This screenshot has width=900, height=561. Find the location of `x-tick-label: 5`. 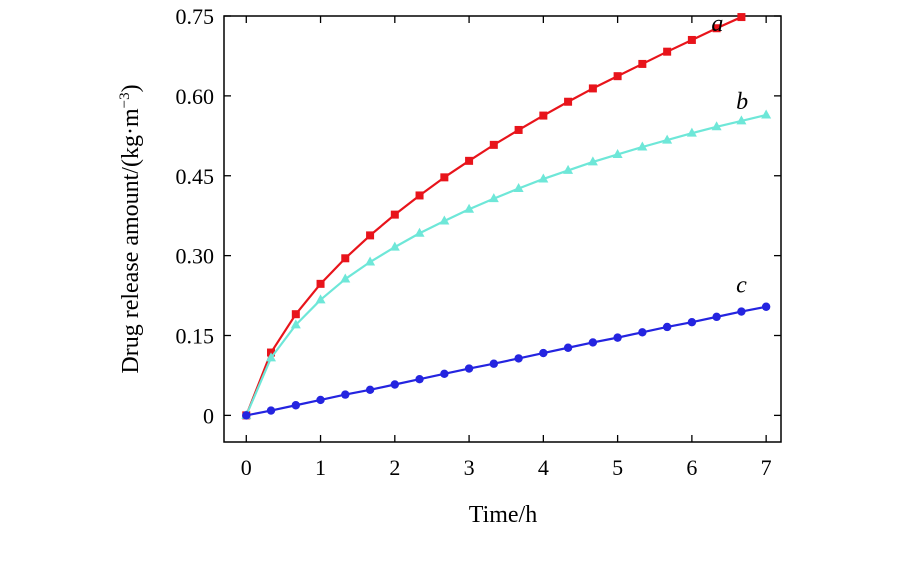

x-tick-label: 5 is located at coordinates (617, 467).